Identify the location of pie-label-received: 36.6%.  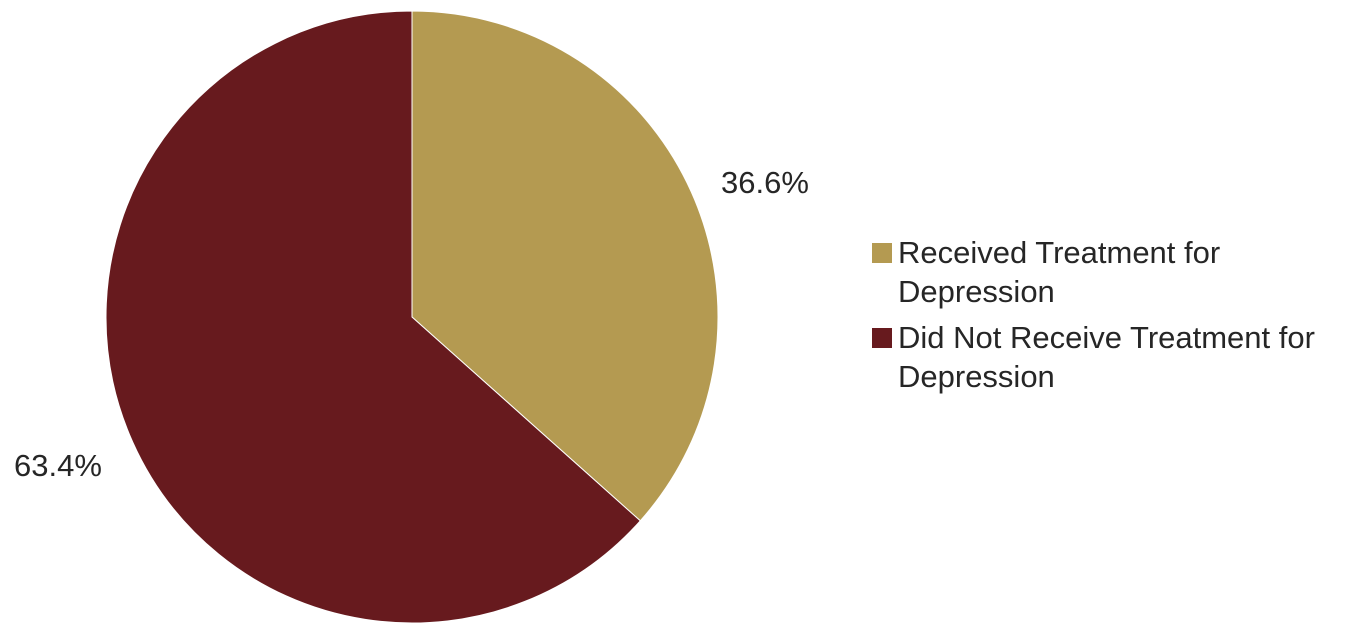
(765, 182).